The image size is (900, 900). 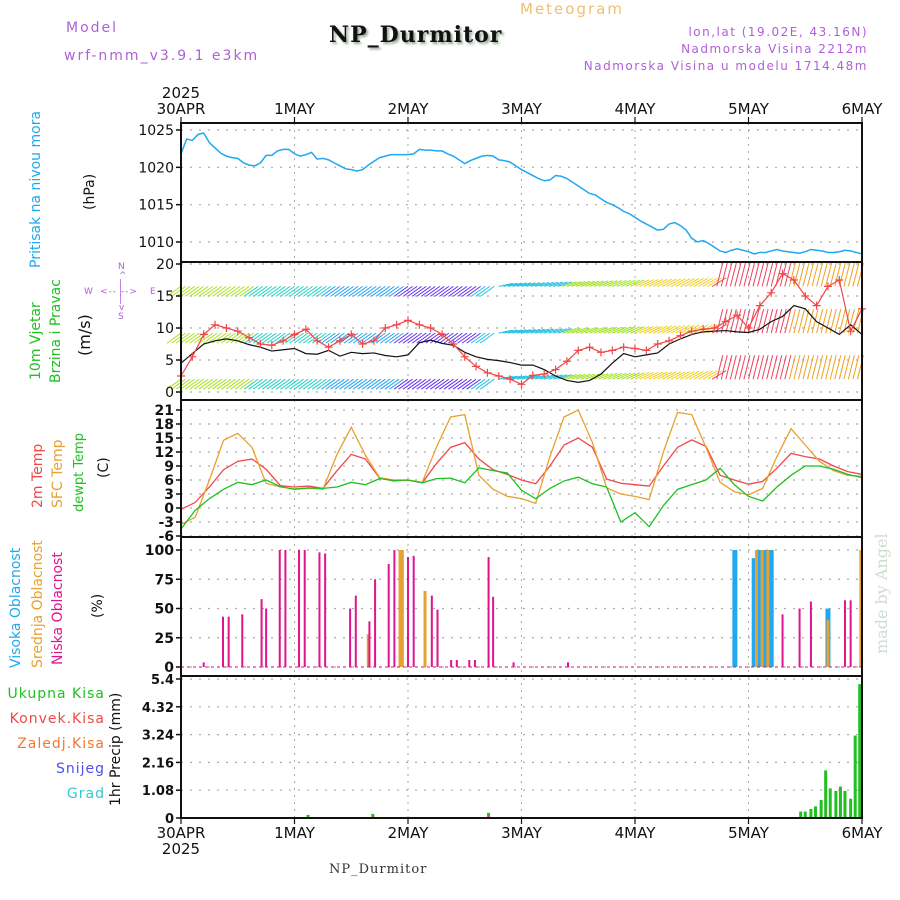 I want to click on year-label-bottom: 2025, so click(x=181, y=849).